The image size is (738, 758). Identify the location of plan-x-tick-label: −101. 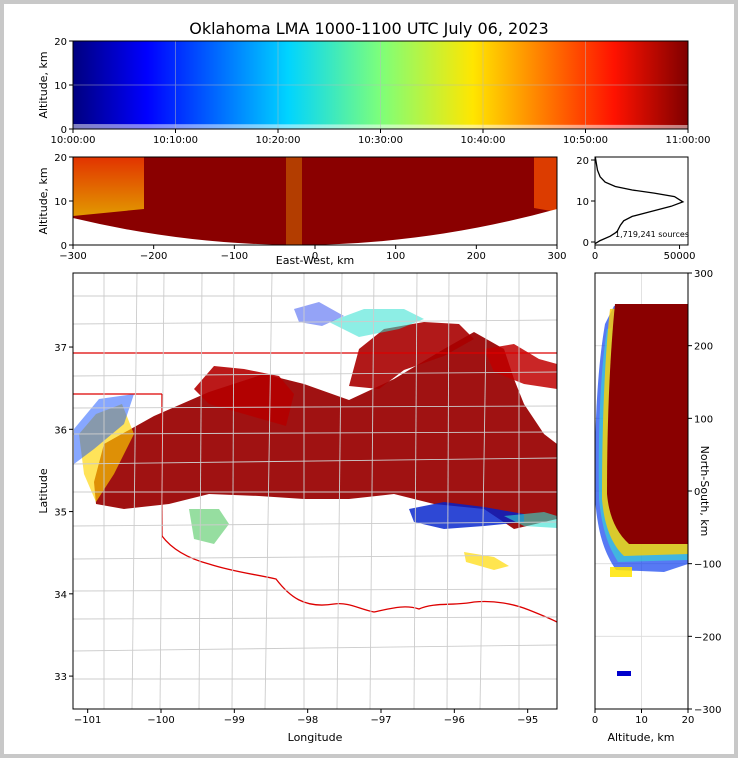
(87, 720).